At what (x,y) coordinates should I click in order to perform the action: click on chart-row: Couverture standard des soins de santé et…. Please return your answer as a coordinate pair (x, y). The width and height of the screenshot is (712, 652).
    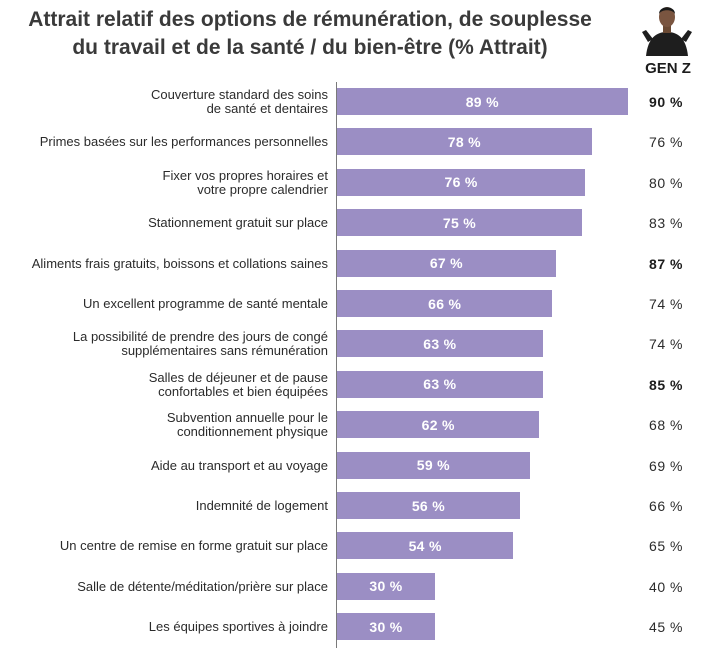
    Looking at the image, I should click on (356, 102).